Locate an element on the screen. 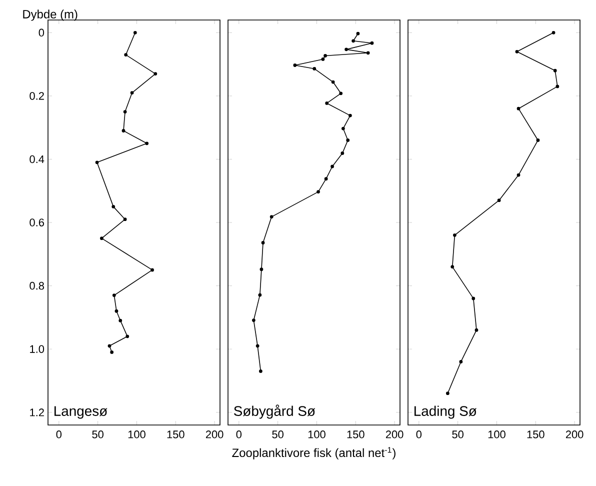  text: Søbygård Sø is located at coordinates (275, 411).